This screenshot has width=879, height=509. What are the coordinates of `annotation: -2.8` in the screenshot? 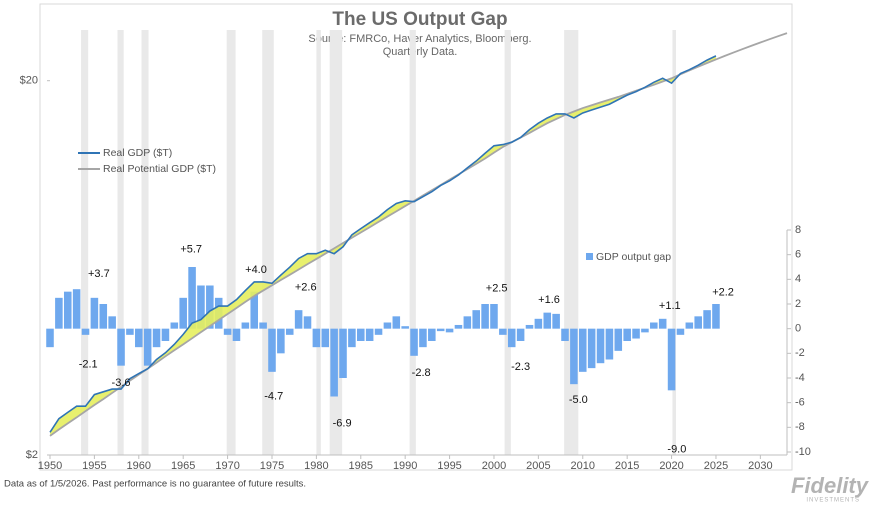 It's located at (421, 373).